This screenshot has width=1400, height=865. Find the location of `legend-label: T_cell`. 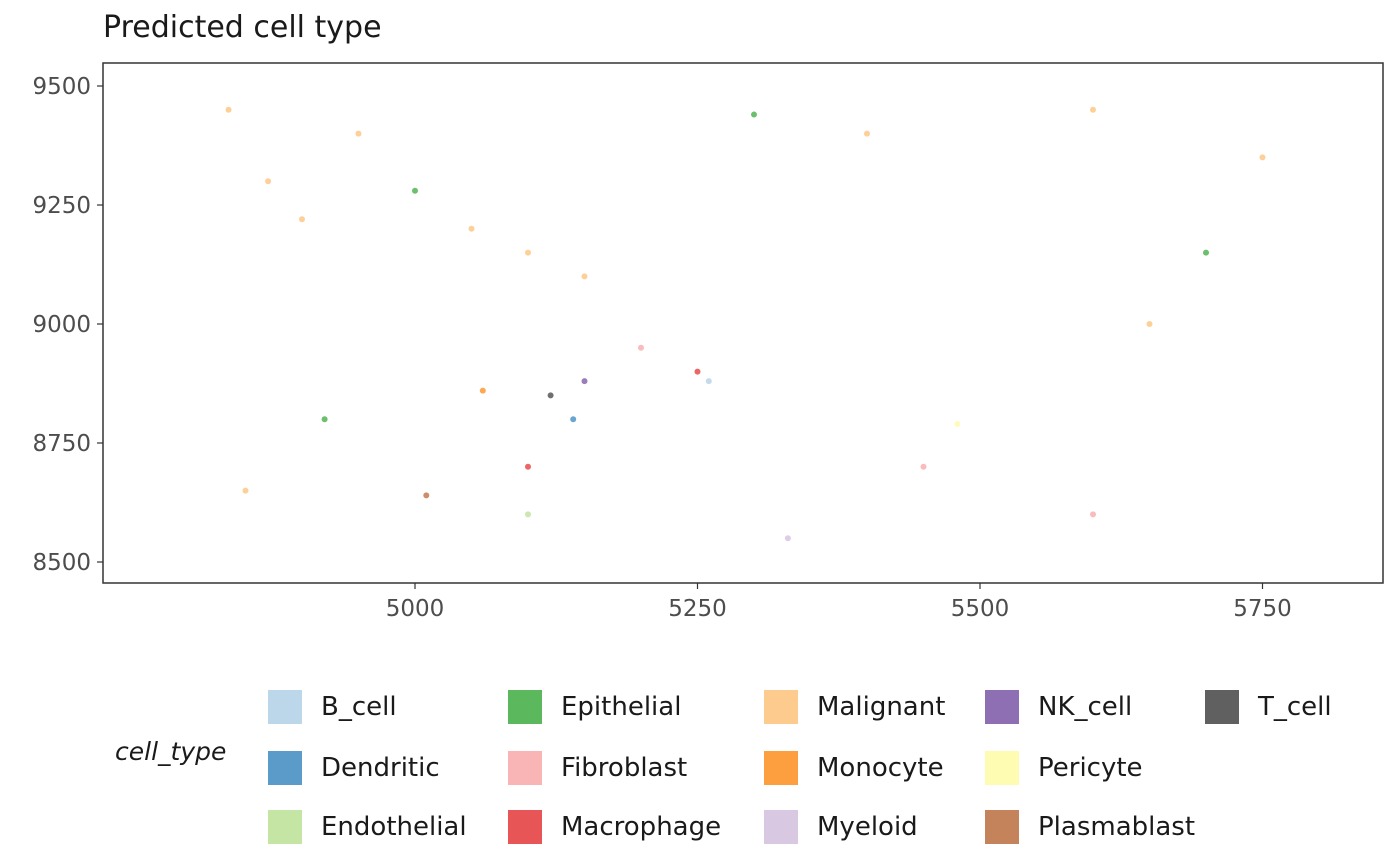

legend-label: T_cell is located at coordinates (1295, 707).